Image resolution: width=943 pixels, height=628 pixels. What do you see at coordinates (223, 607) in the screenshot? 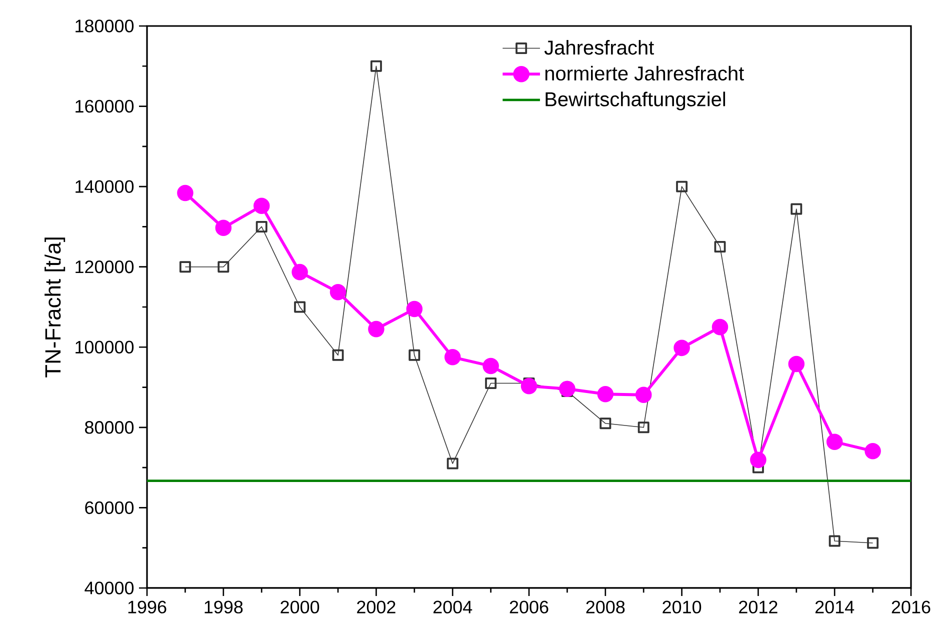
I see `x-tick-label: 1998` at bounding box center [223, 607].